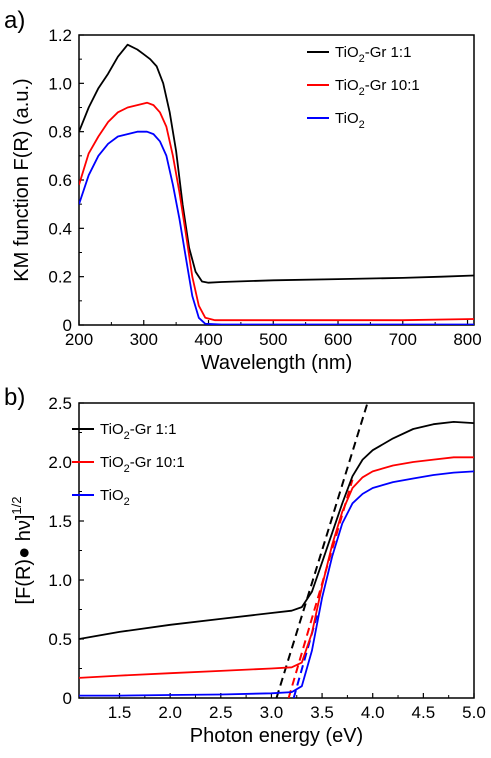  I want to click on x-tick-label: 200, so click(79, 339).